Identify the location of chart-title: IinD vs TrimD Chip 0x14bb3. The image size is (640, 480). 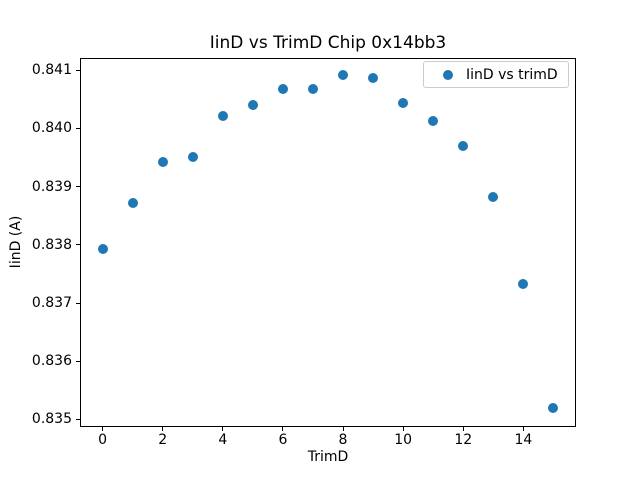
(328, 43).